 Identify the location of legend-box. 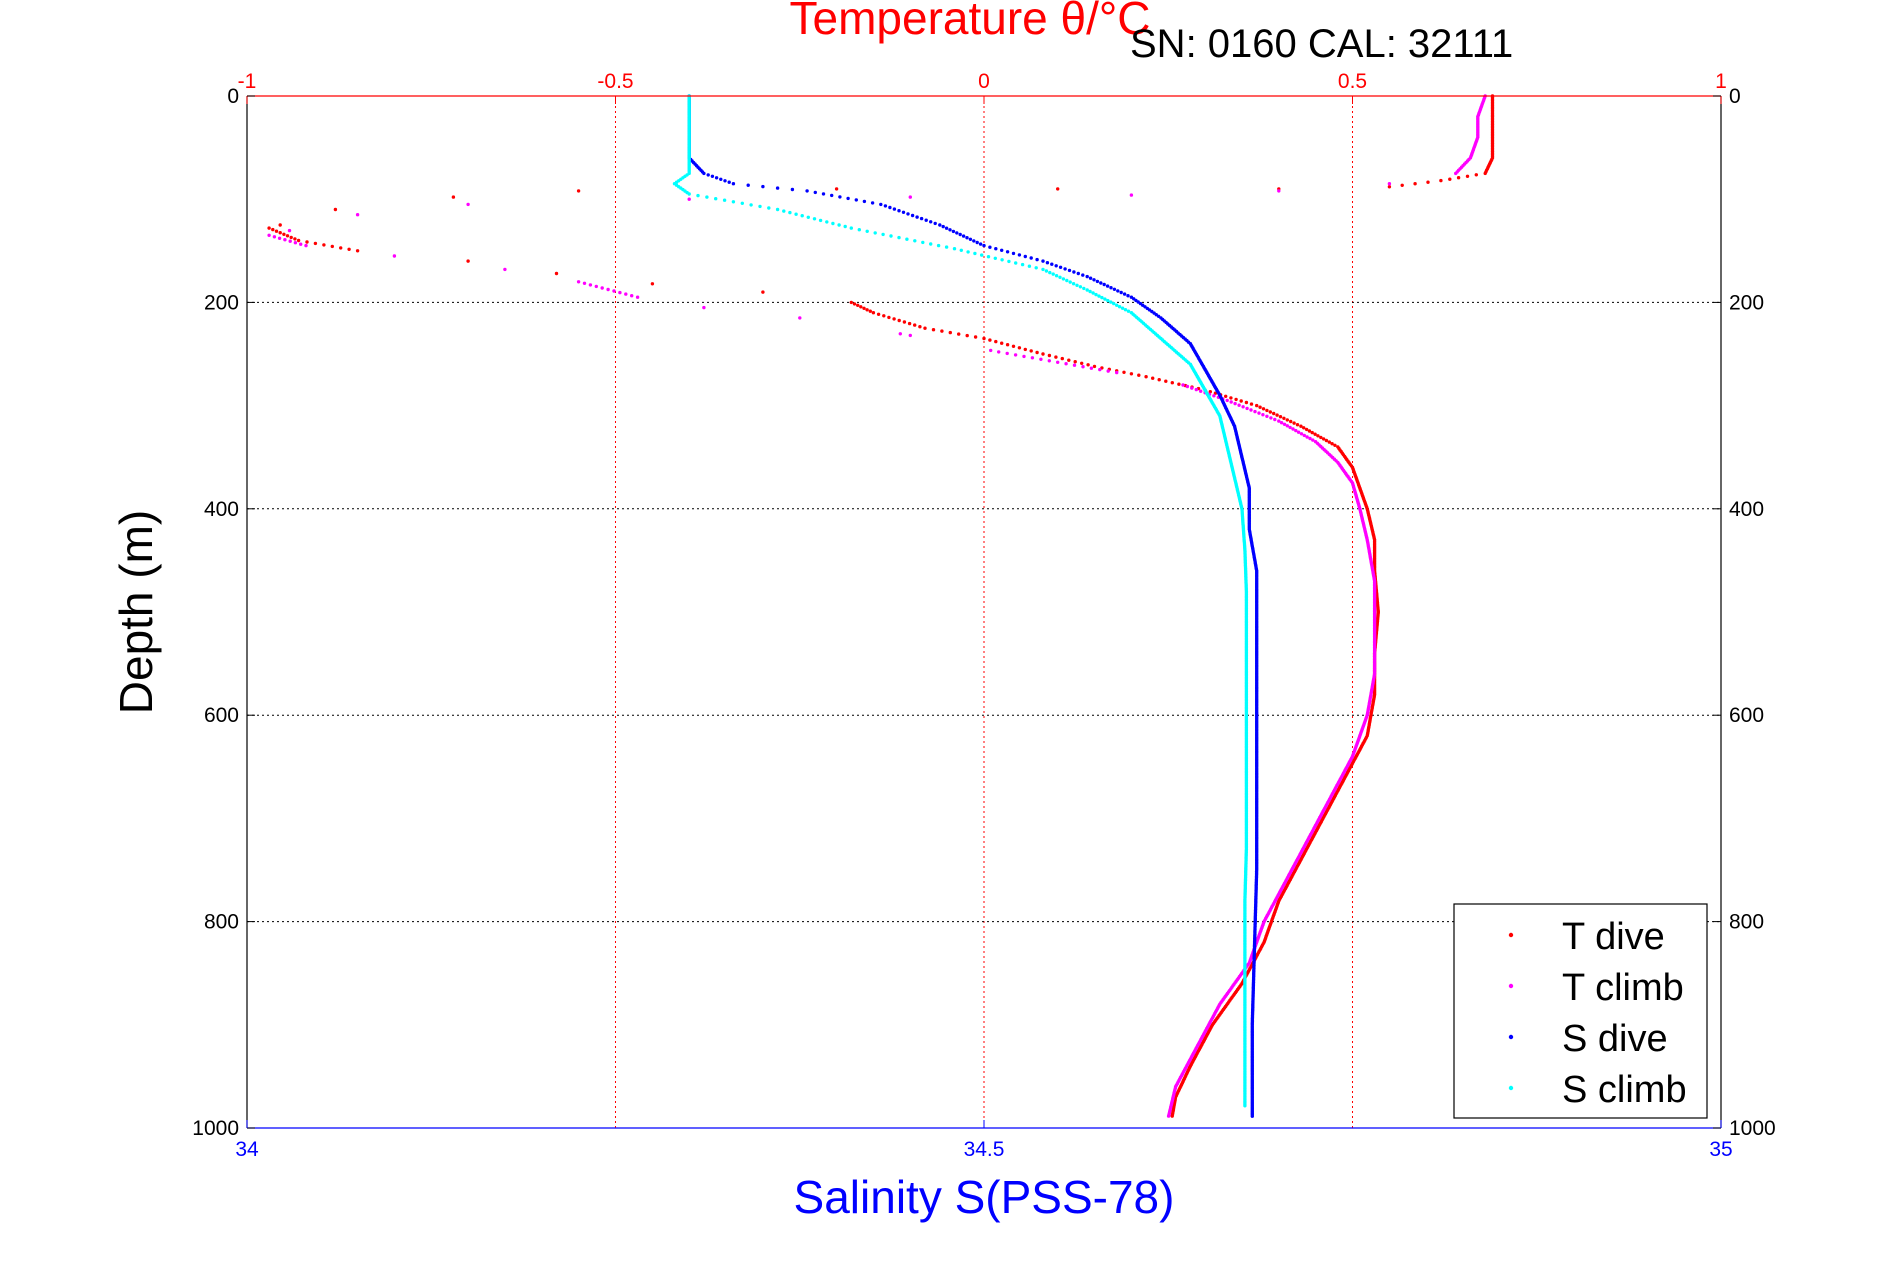
(1580, 1011).